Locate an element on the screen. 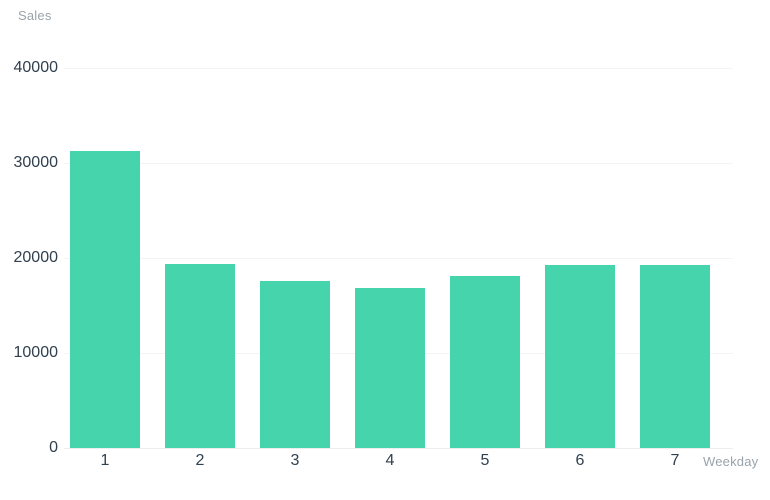  y-axis-tick-labels: 0 10000 20000 30000 40000 is located at coordinates (29, 257).